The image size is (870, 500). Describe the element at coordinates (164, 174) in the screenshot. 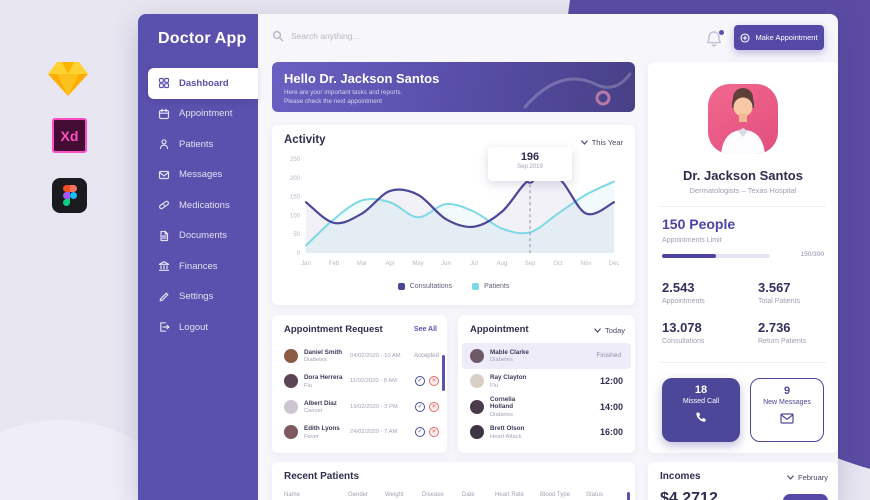

I see `mail-icon` at that location.